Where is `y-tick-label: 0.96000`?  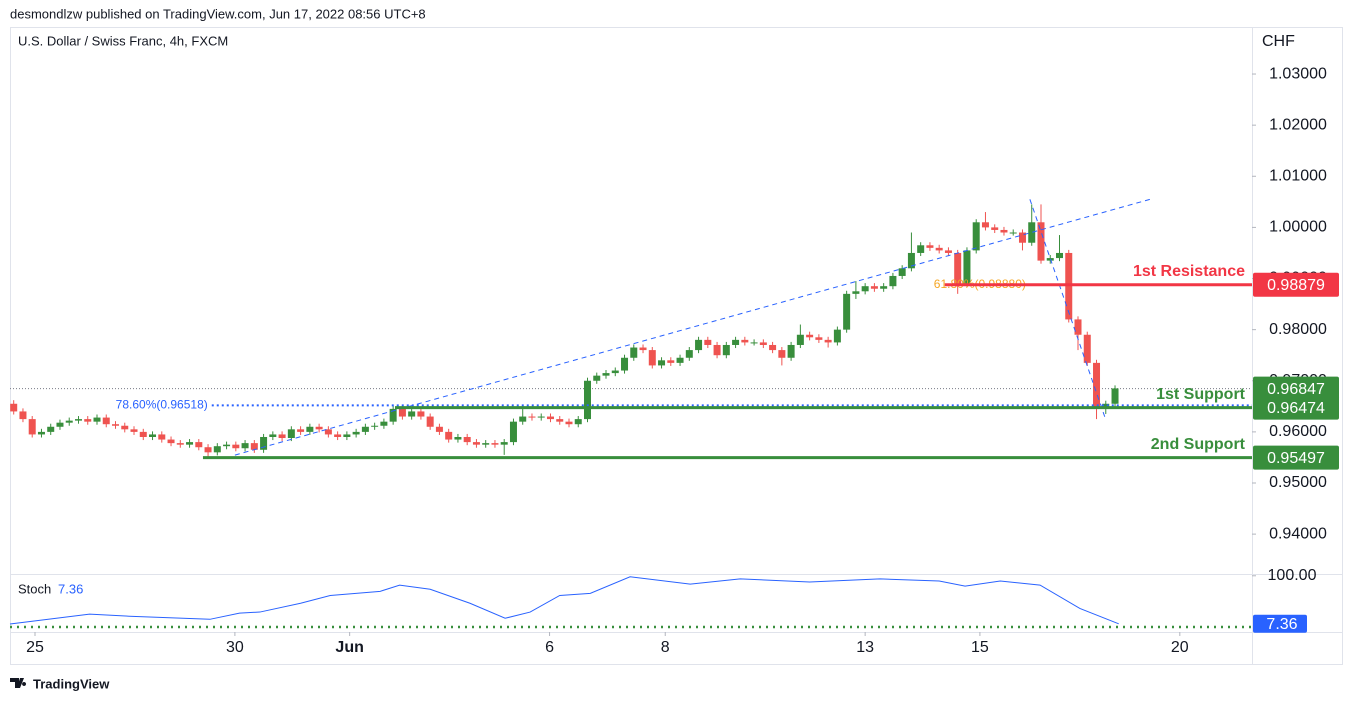 y-tick-label: 0.96000 is located at coordinates (1298, 431).